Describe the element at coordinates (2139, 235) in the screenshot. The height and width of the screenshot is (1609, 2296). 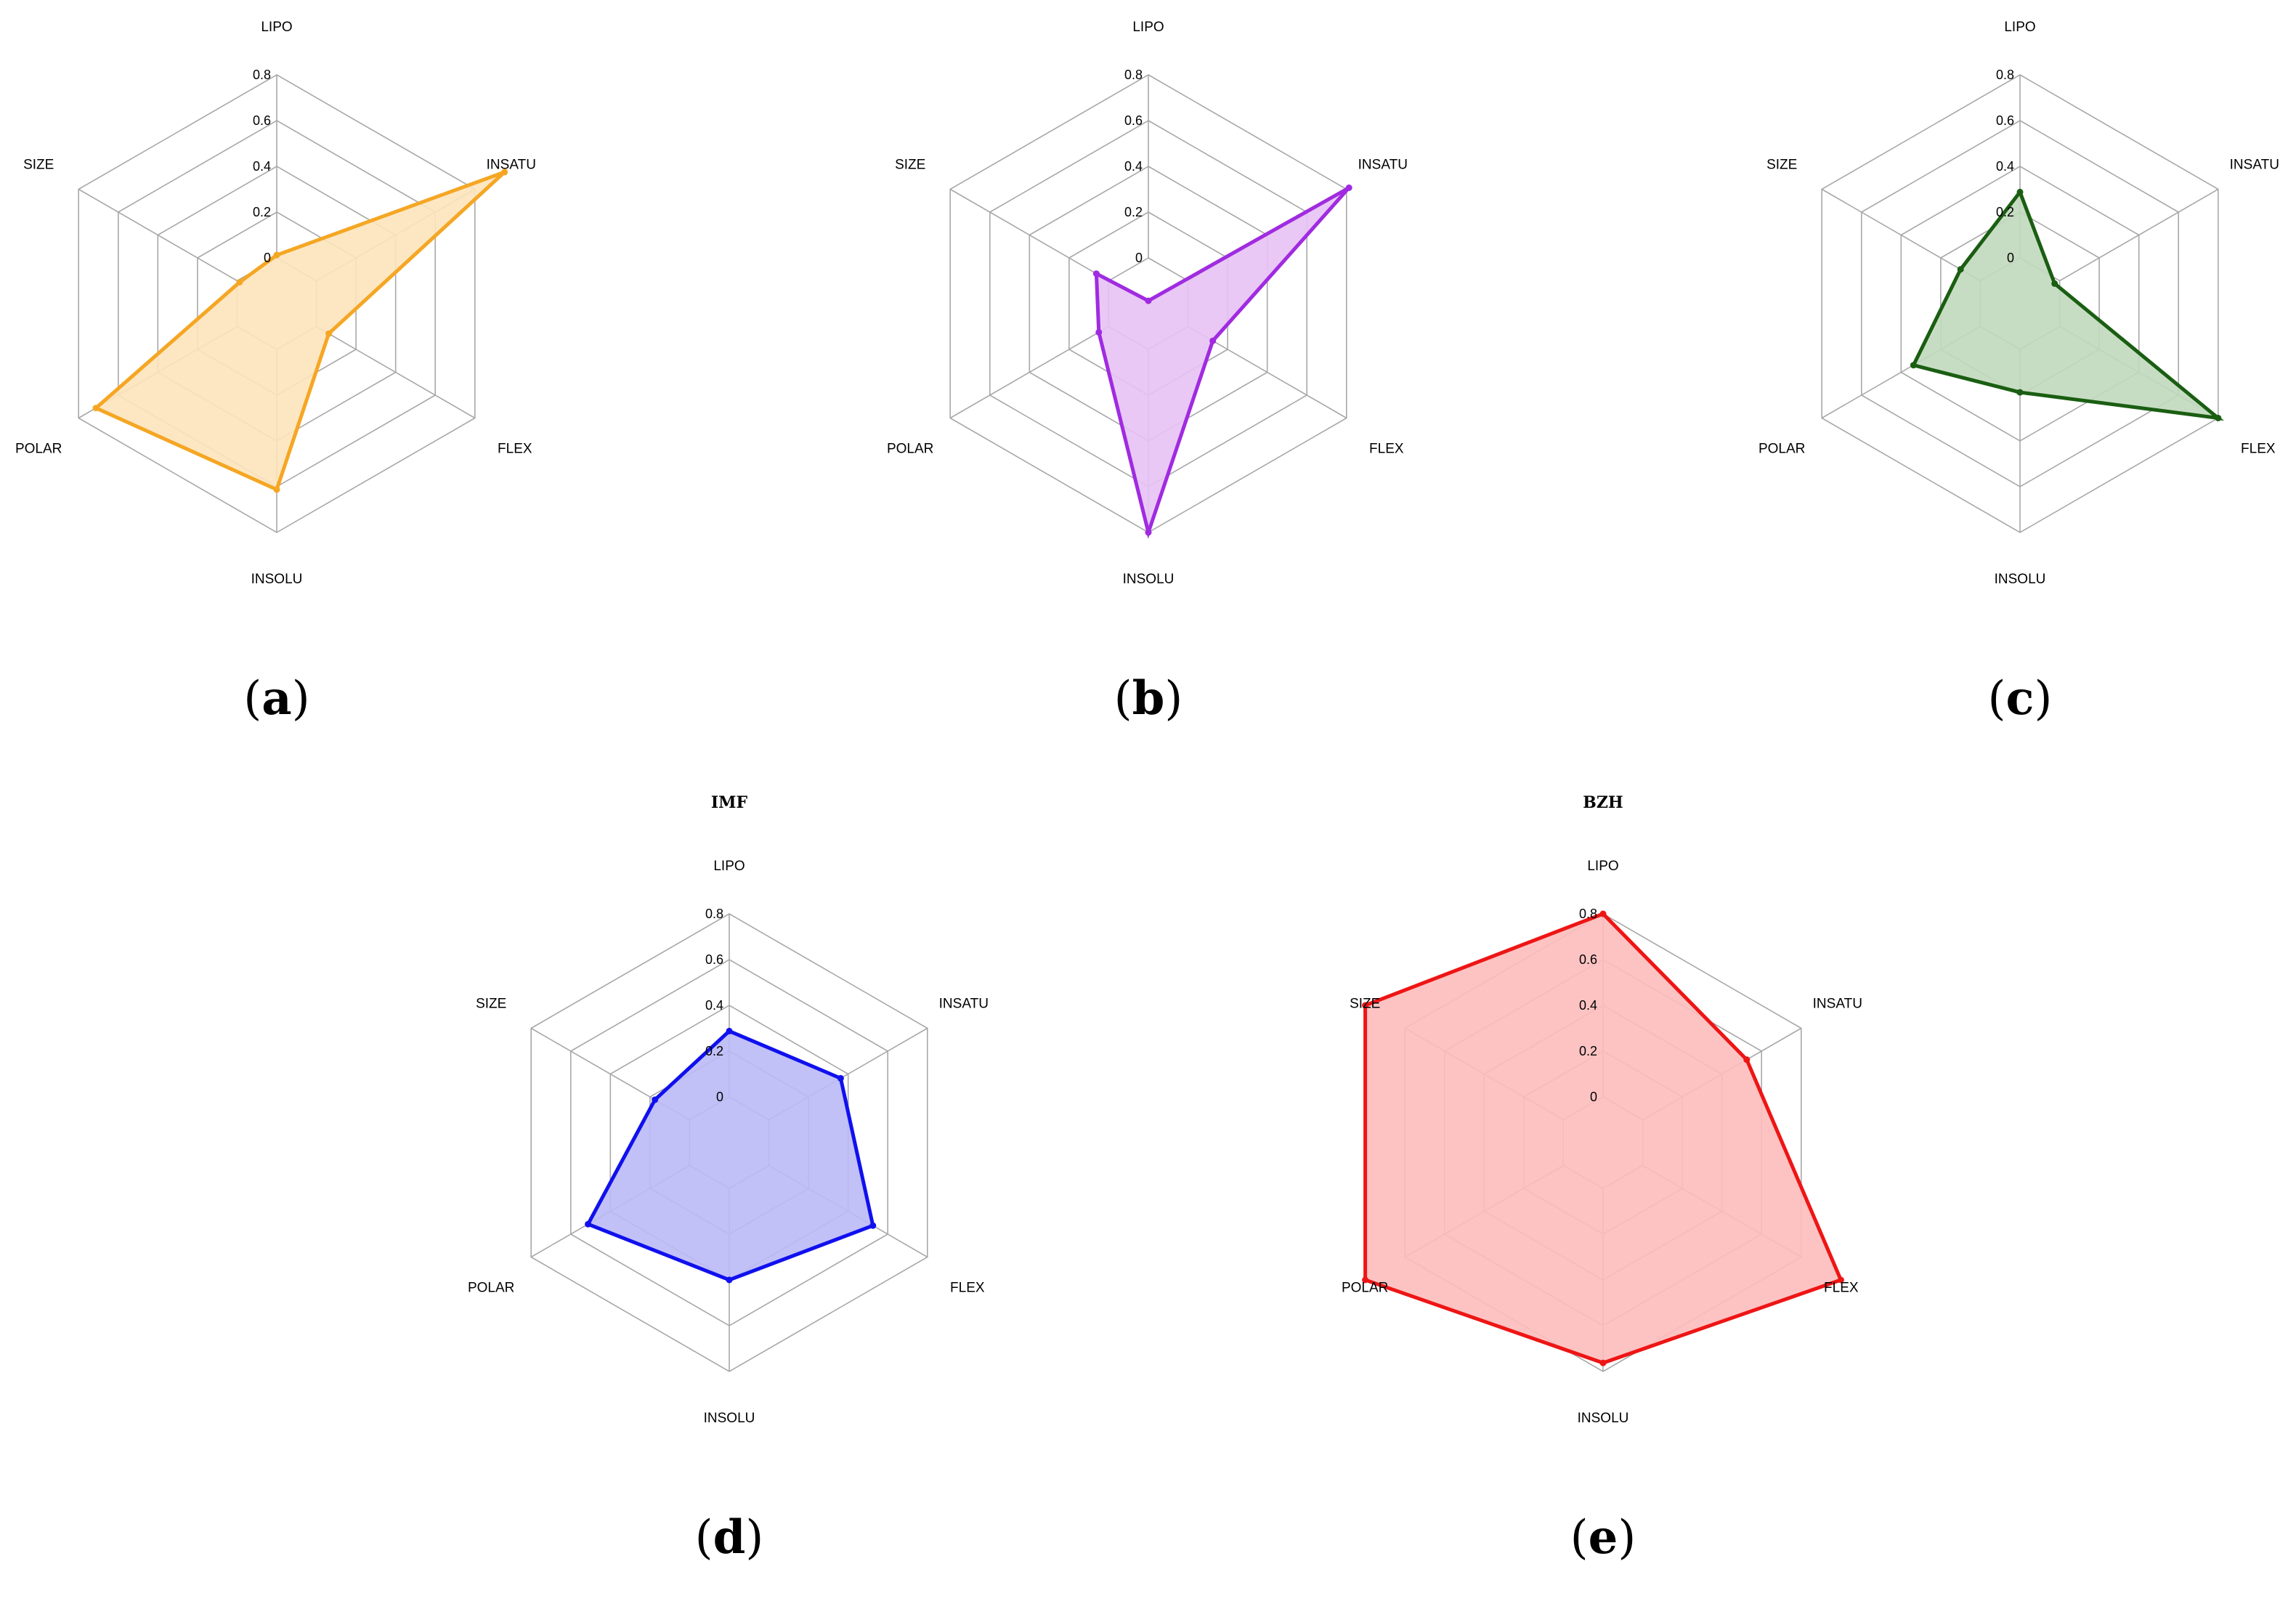
I see `axis-spoke-insatu` at that location.